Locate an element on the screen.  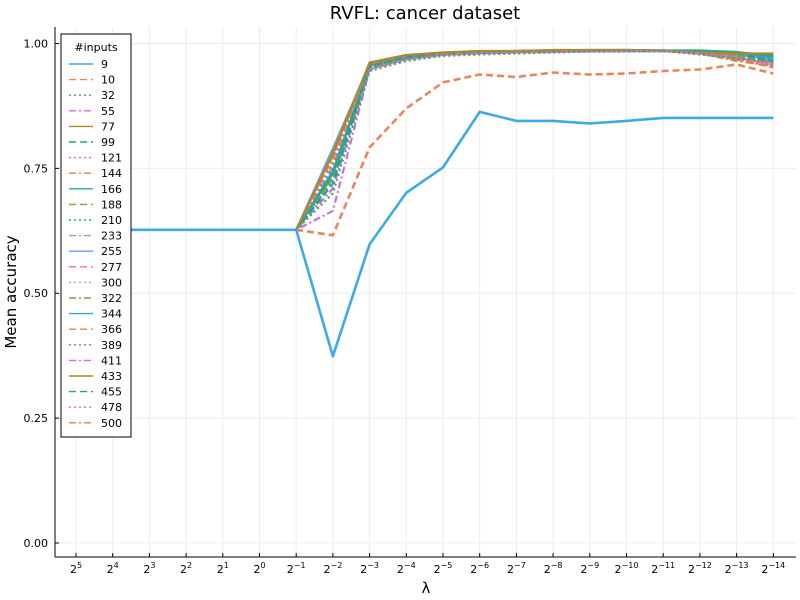
y-axis-label: Mean accuracy is located at coordinates (11, 291).